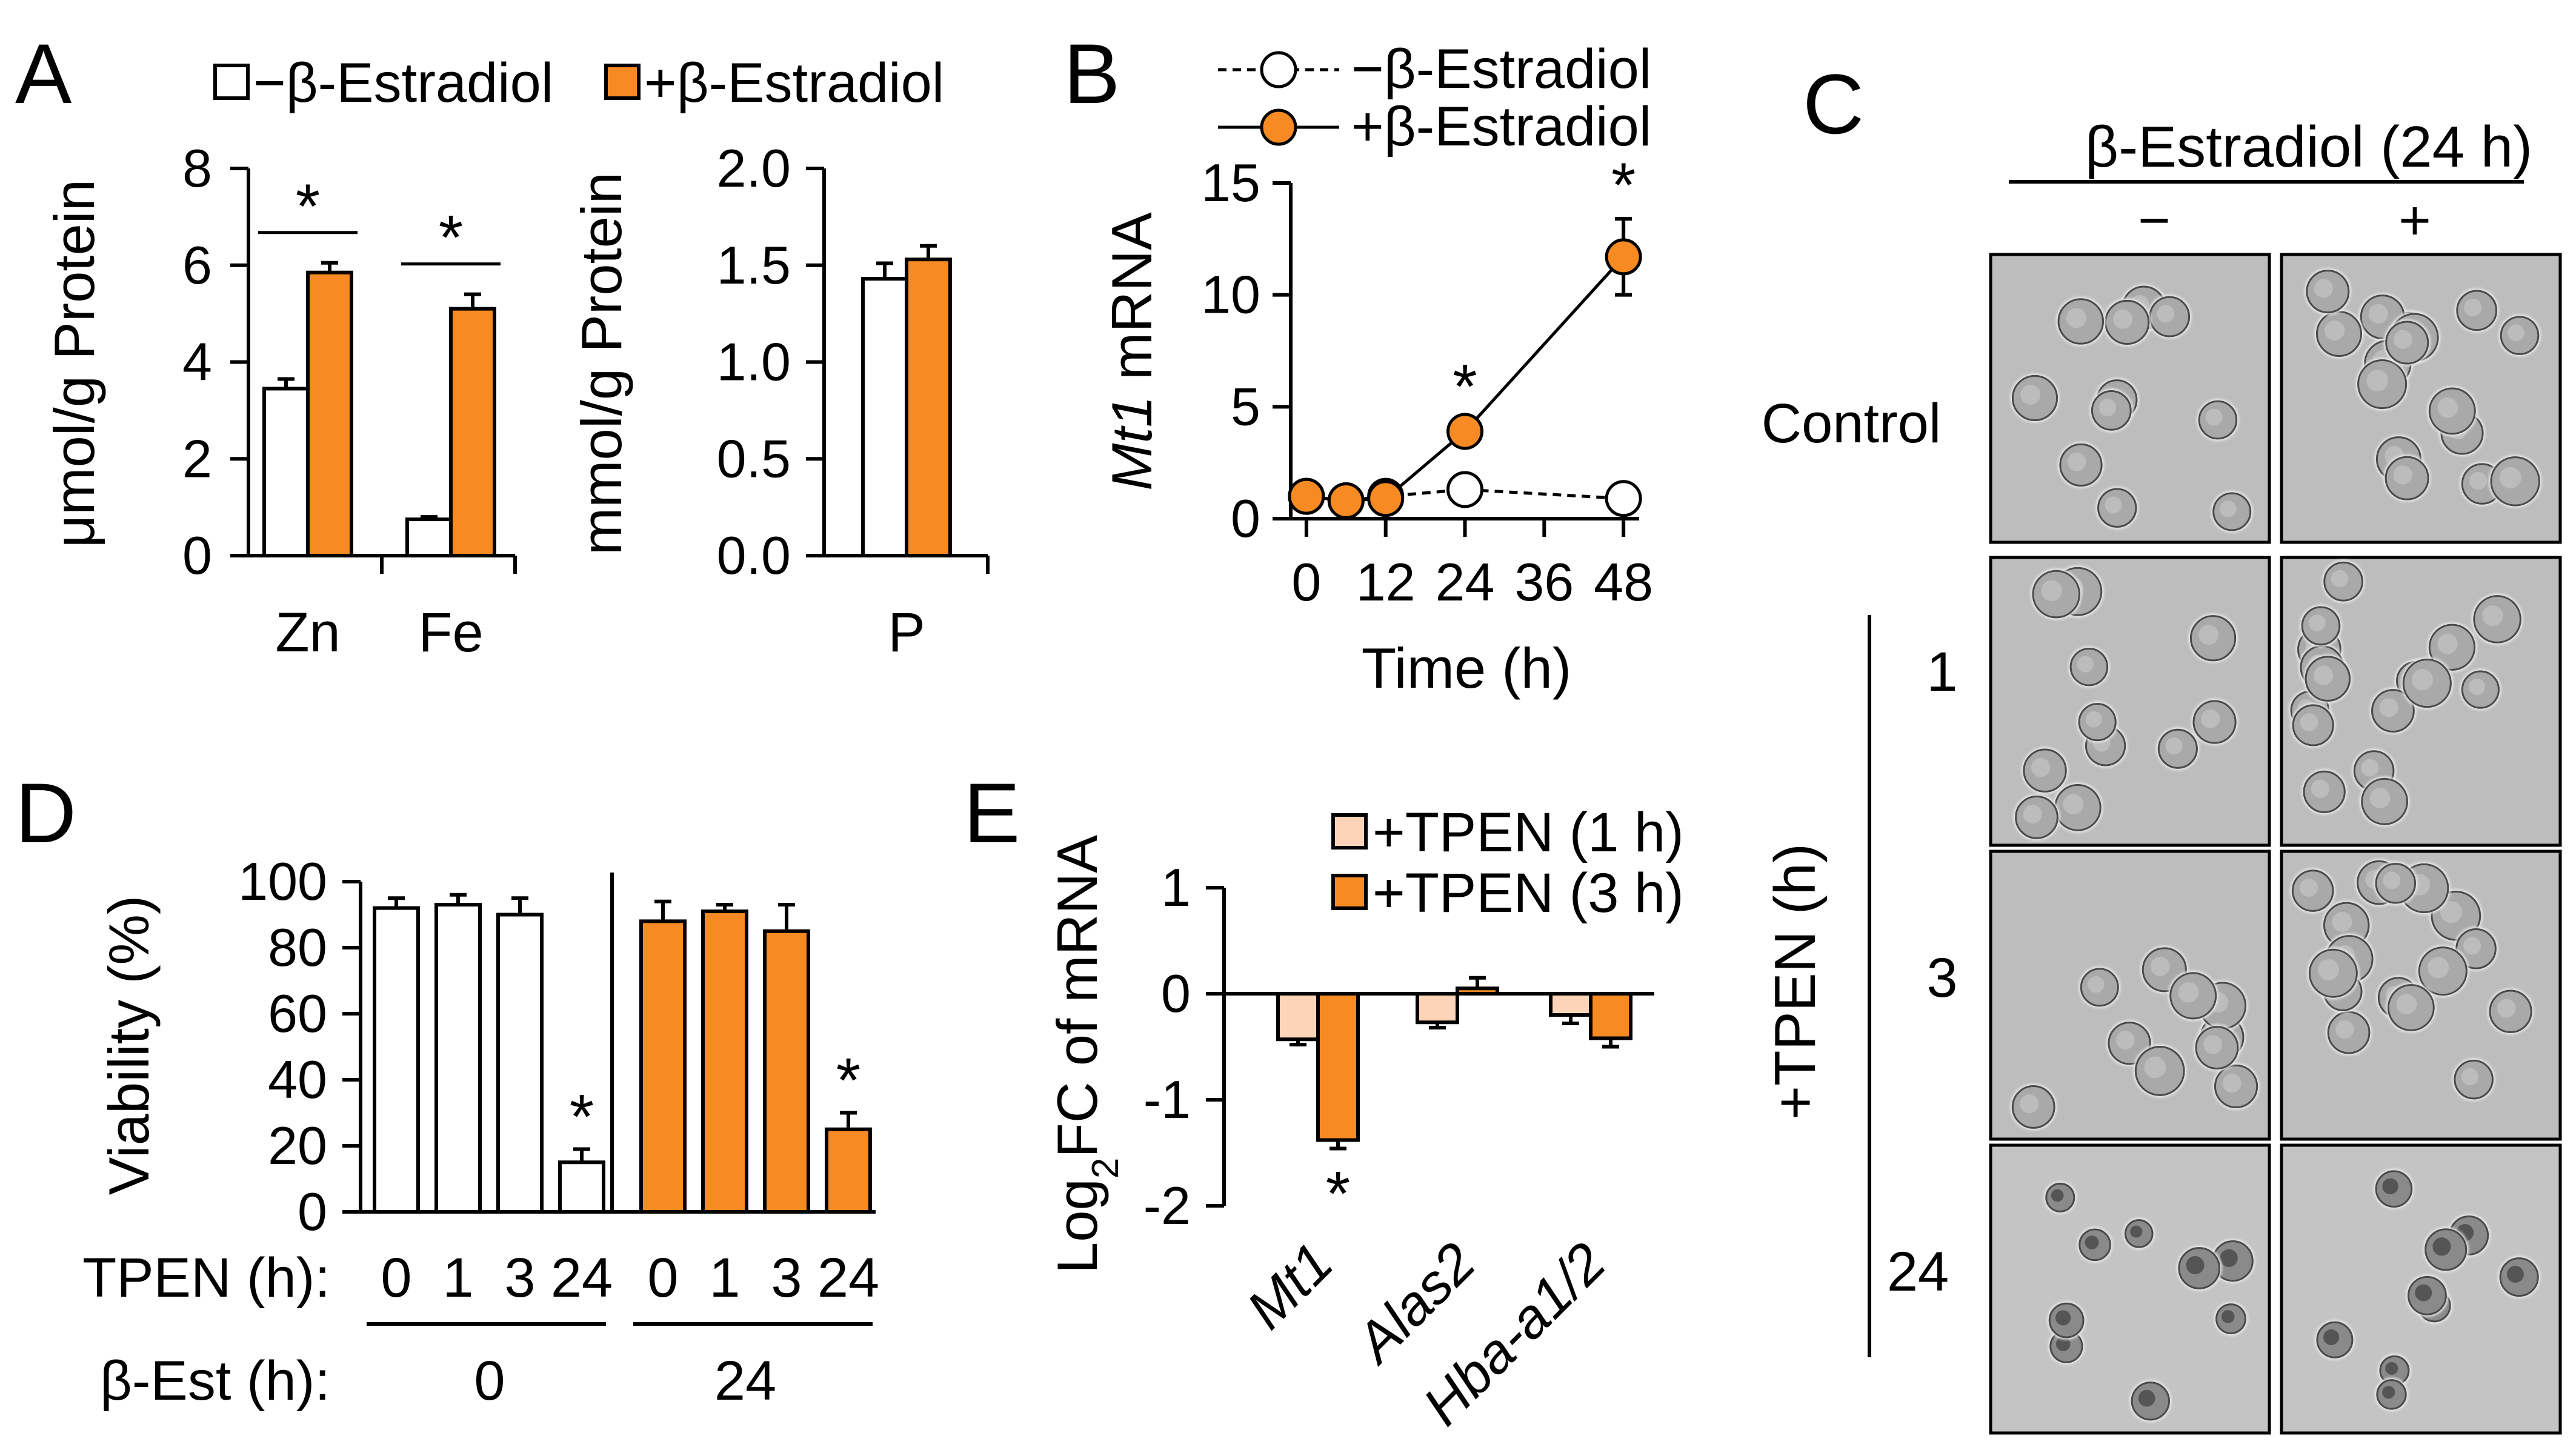 This screenshot has width=2576, height=1453. Describe the element at coordinates (206, 1278) in the screenshot. I see `d-row1-label: TPEN (h):` at that location.